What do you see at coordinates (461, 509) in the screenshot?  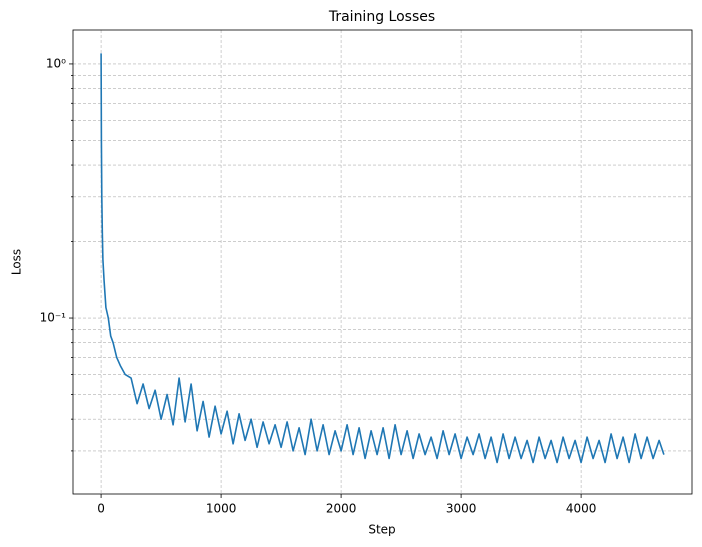 I see `x-tick-label: 3000` at bounding box center [461, 509].